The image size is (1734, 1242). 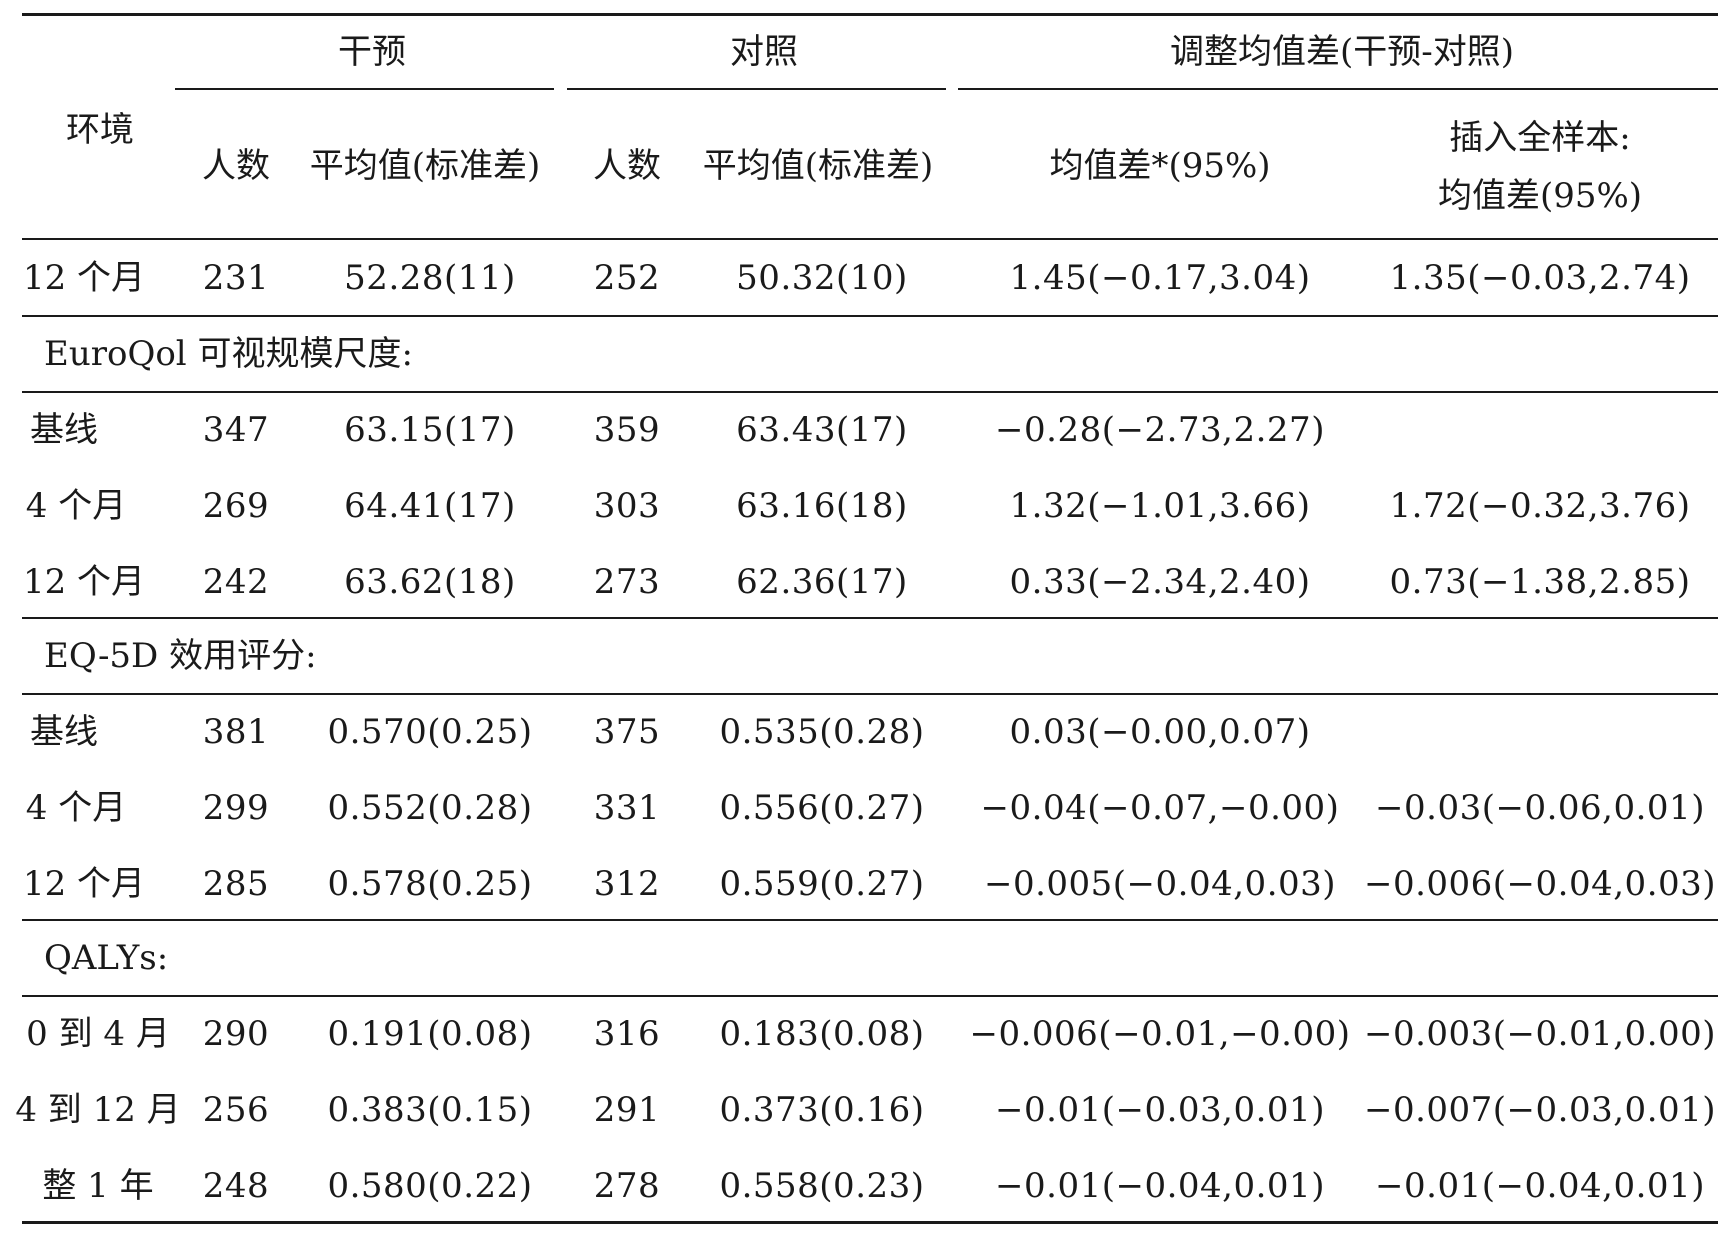 I want to click on header-env: 环境, so click(x=100, y=130).